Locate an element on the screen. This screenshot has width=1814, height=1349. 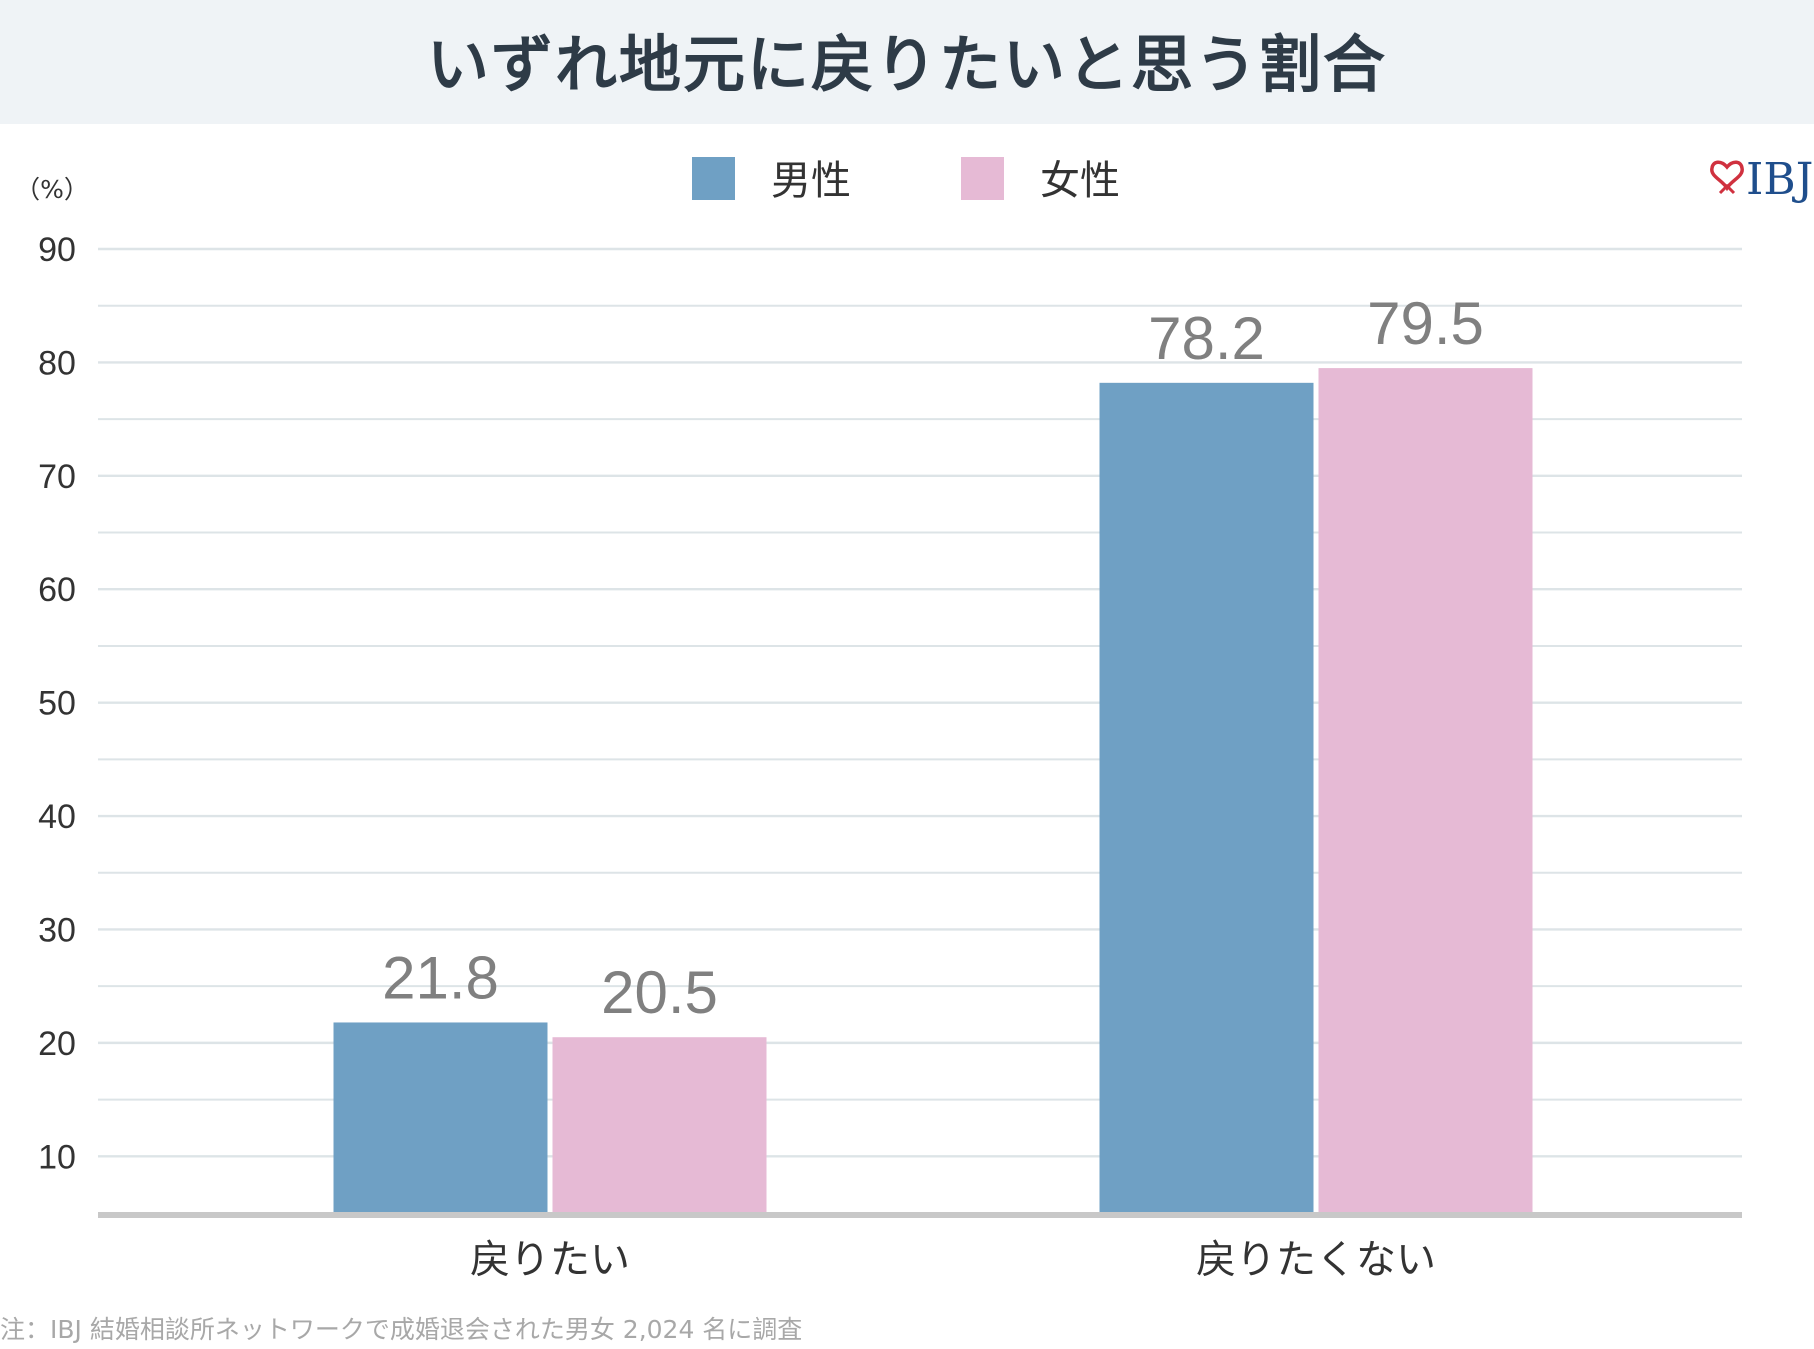
y-tick-label: 10 is located at coordinates (57, 1157).